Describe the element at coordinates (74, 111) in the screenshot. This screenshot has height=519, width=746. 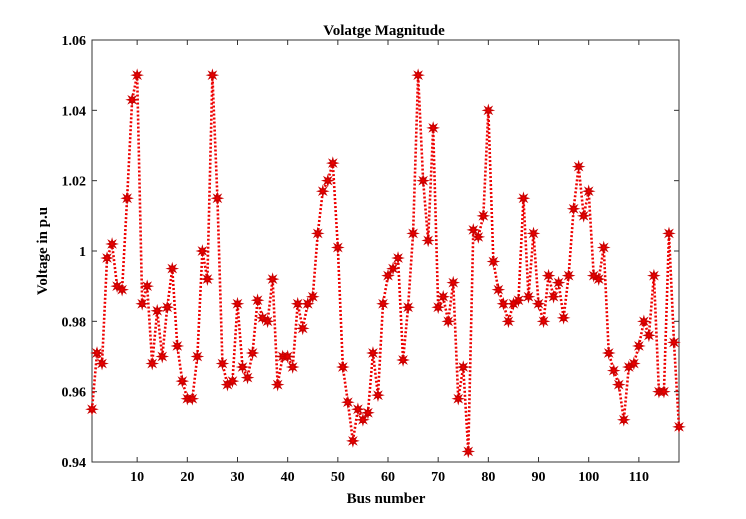
I see `y-tick-label: 1.04` at that location.